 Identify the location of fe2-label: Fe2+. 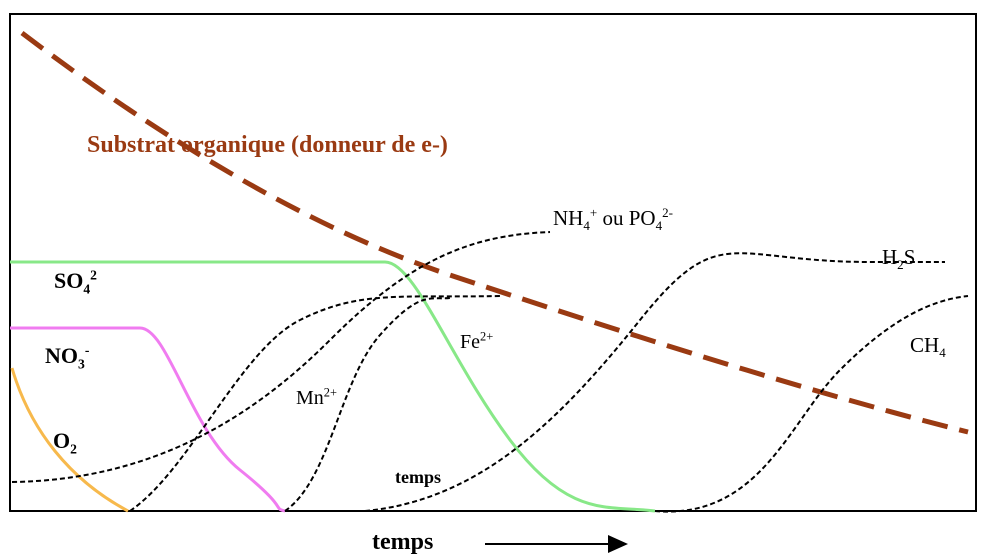
(477, 341).